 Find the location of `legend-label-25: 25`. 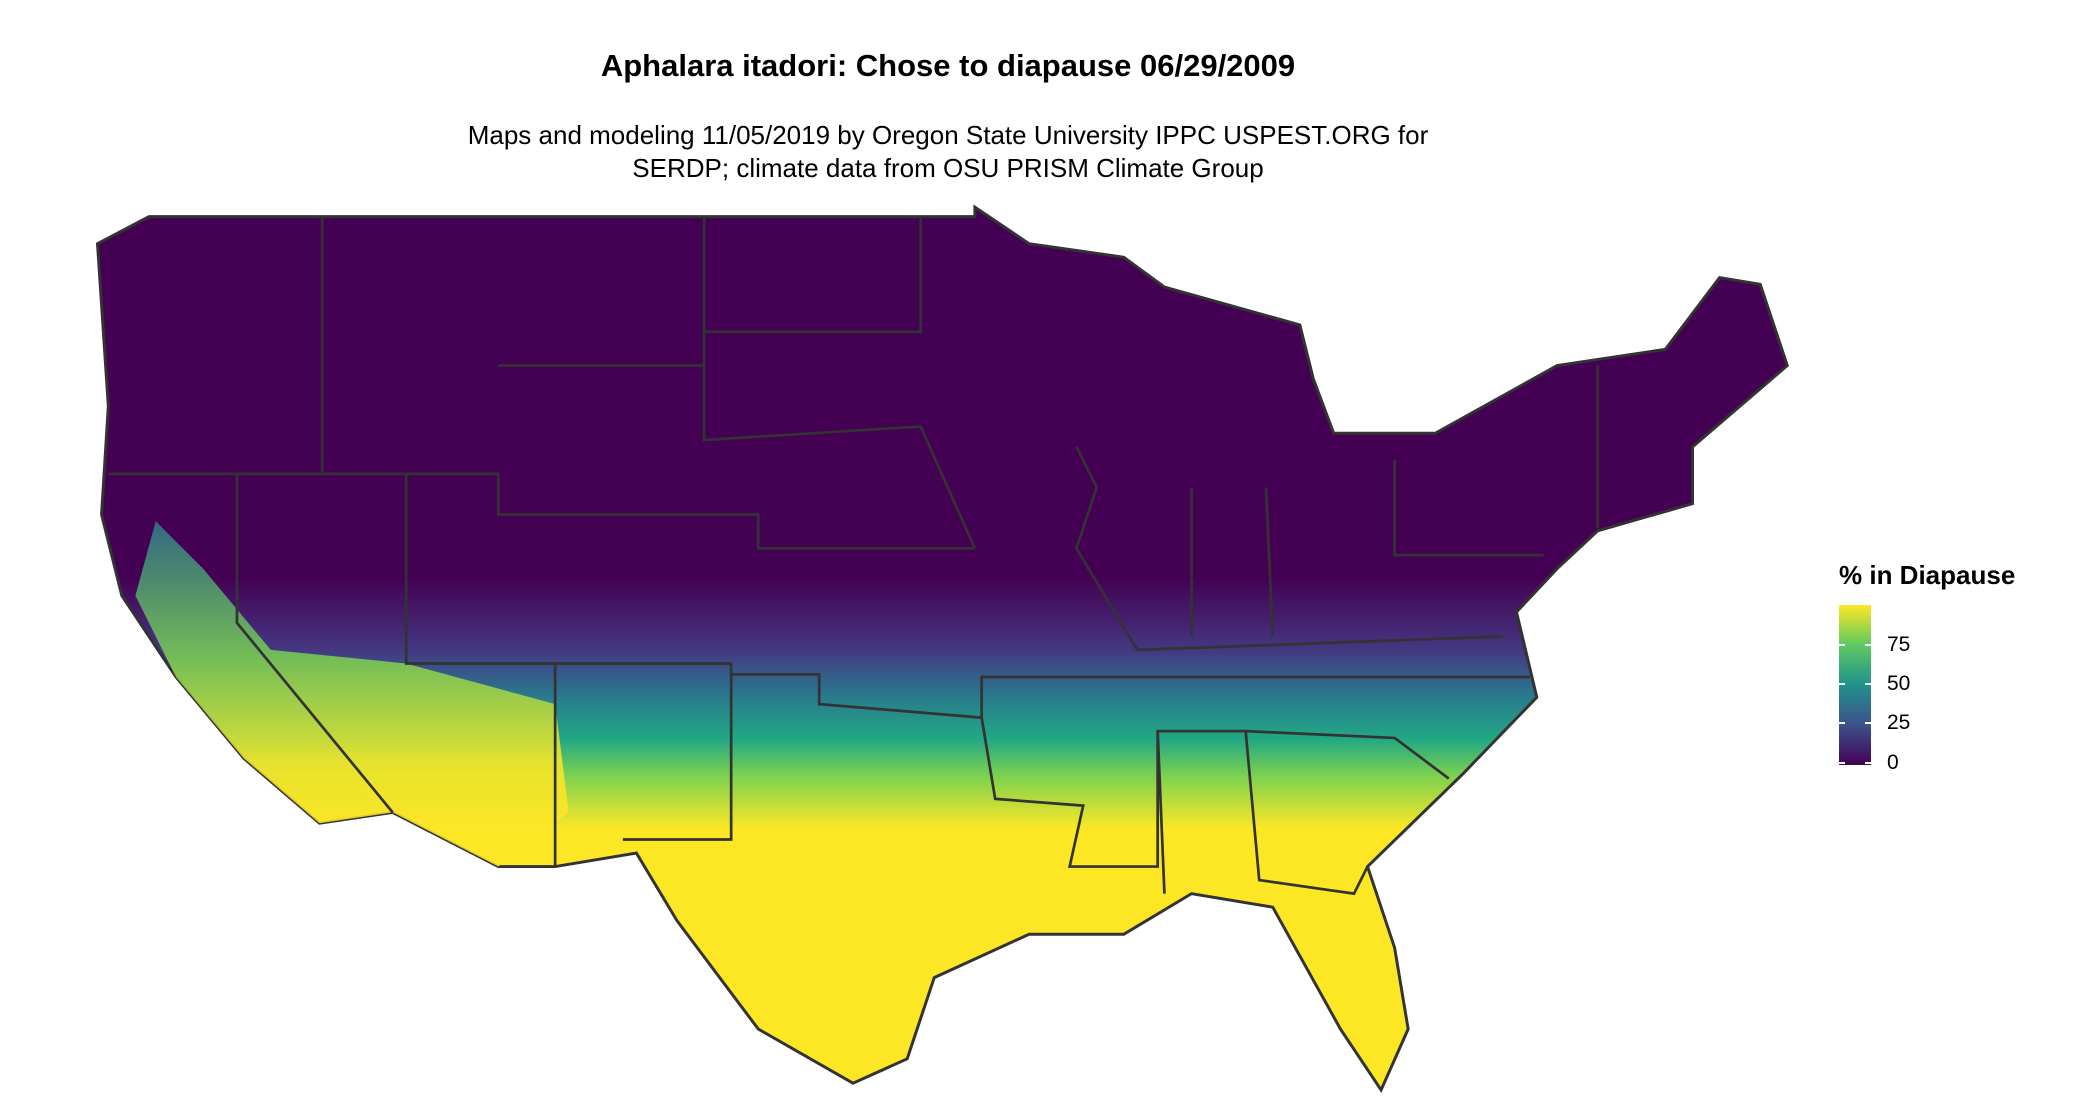

legend-label-25: 25 is located at coordinates (1899, 722).